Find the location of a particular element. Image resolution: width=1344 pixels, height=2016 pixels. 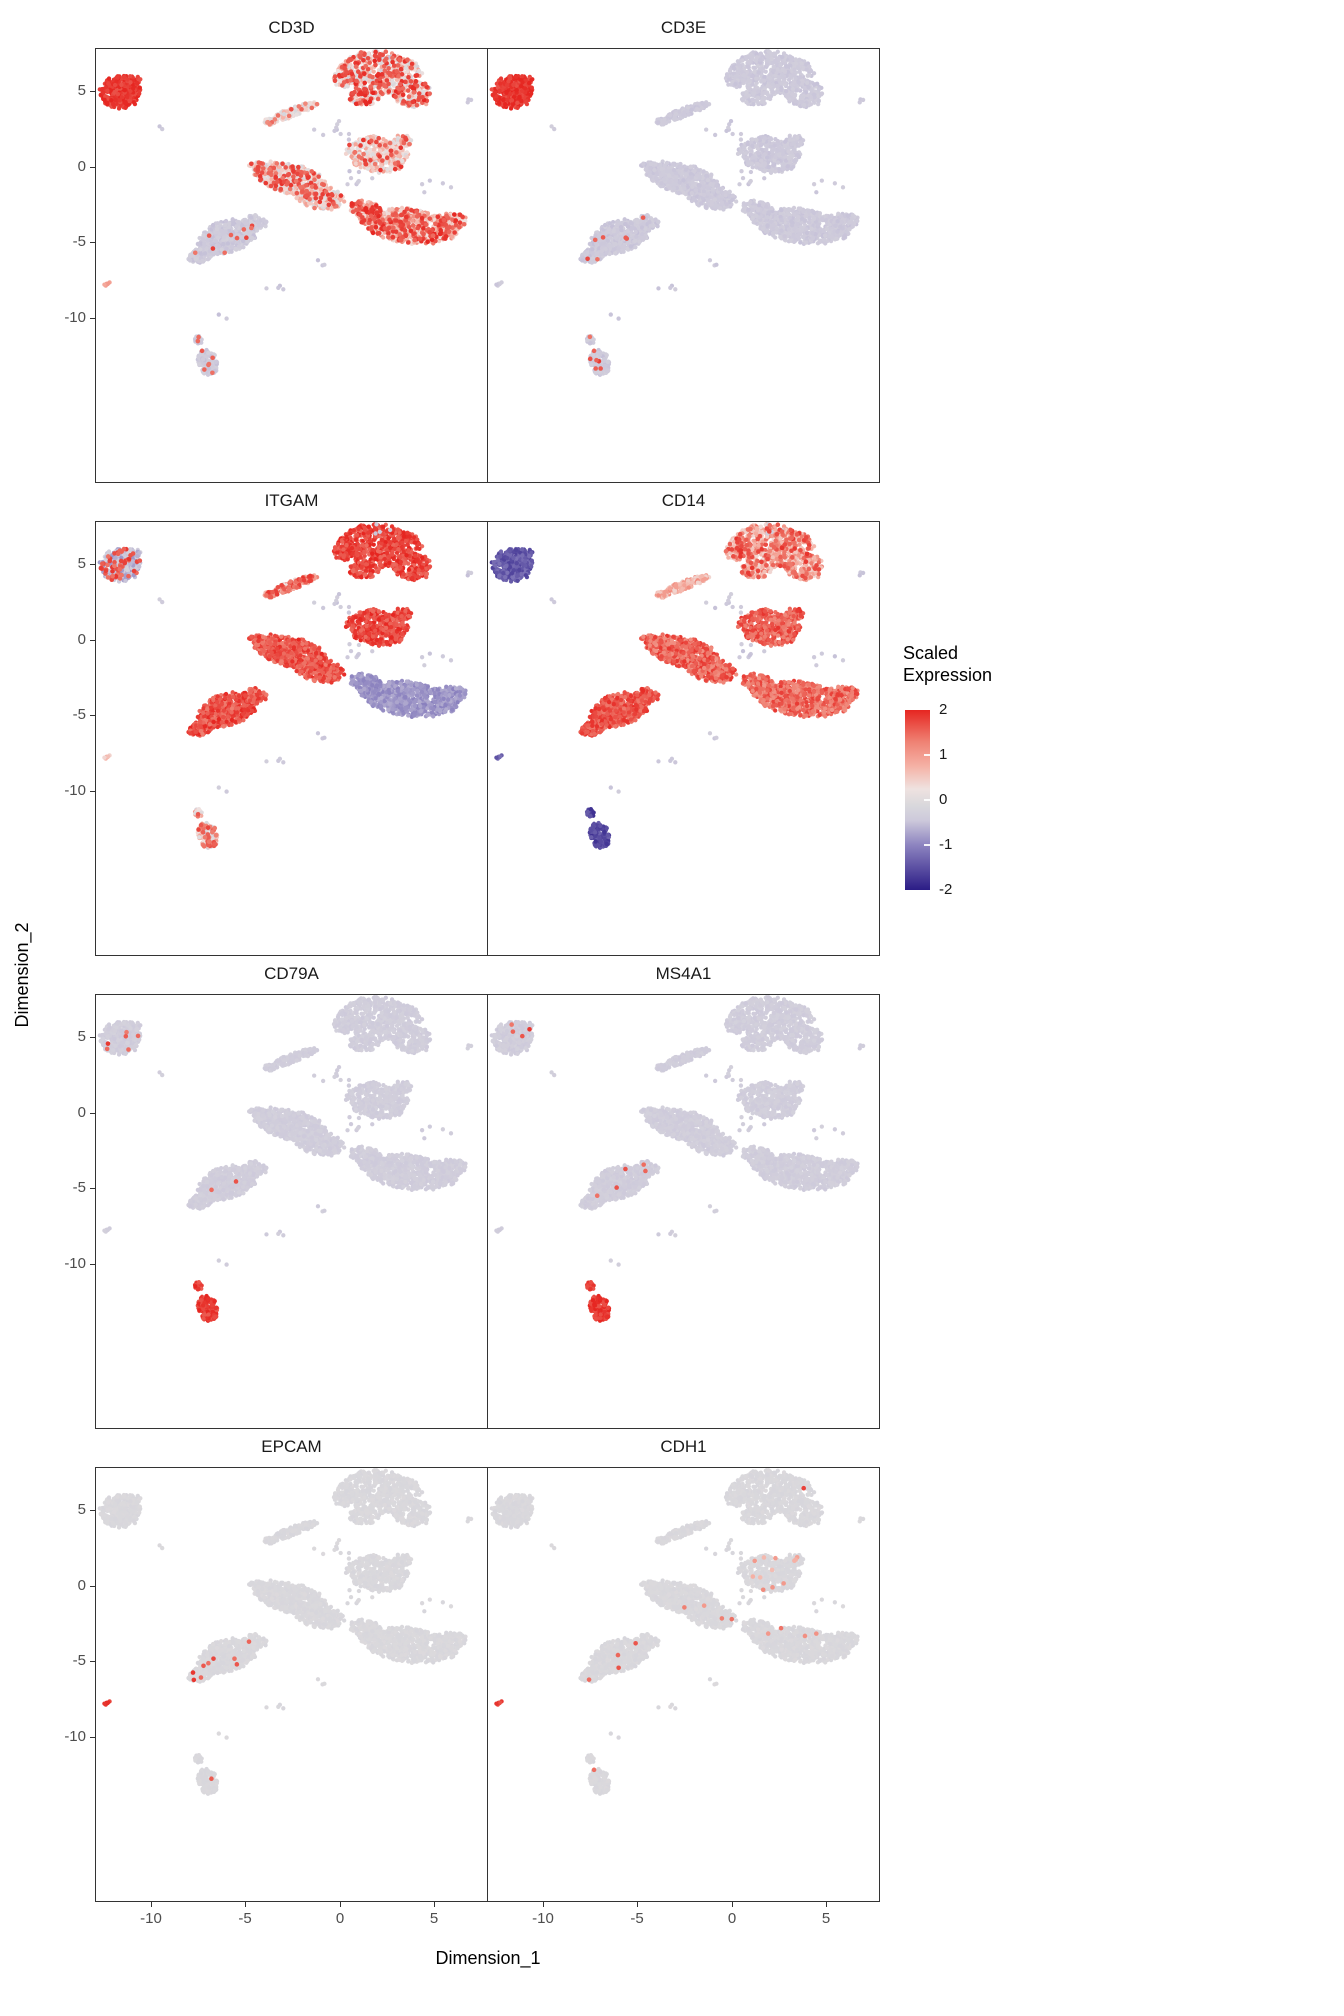

umap-panel-EPCAM is located at coordinates (291, 1684).